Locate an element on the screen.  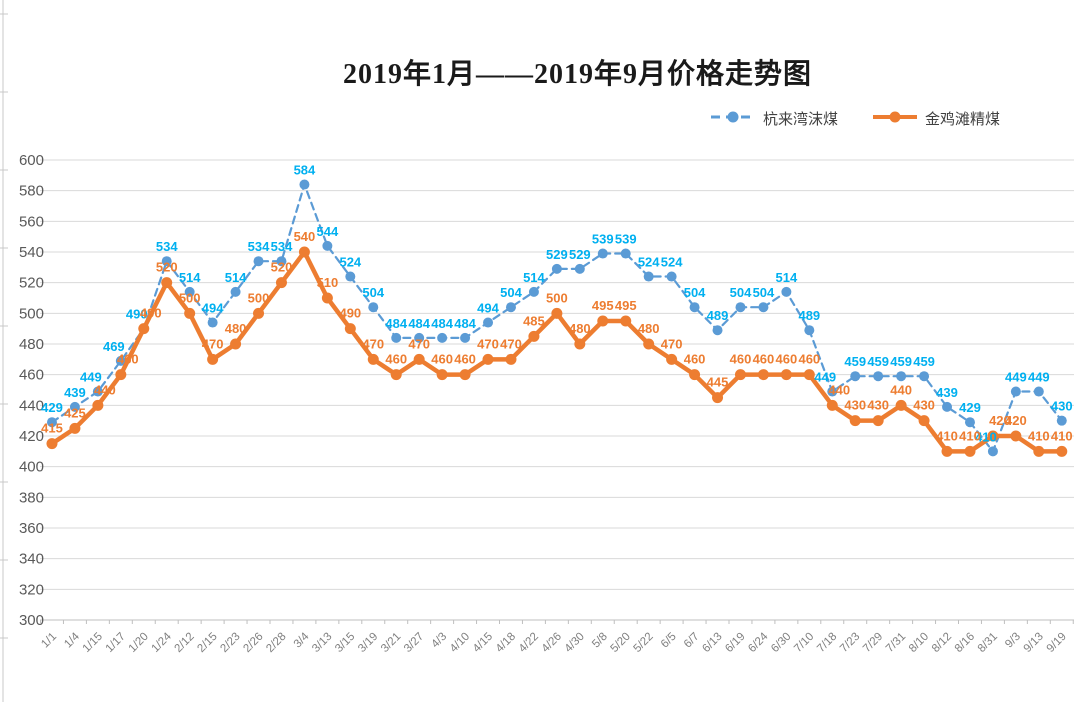
svg-text: 415 is located at coordinates (52, 428).